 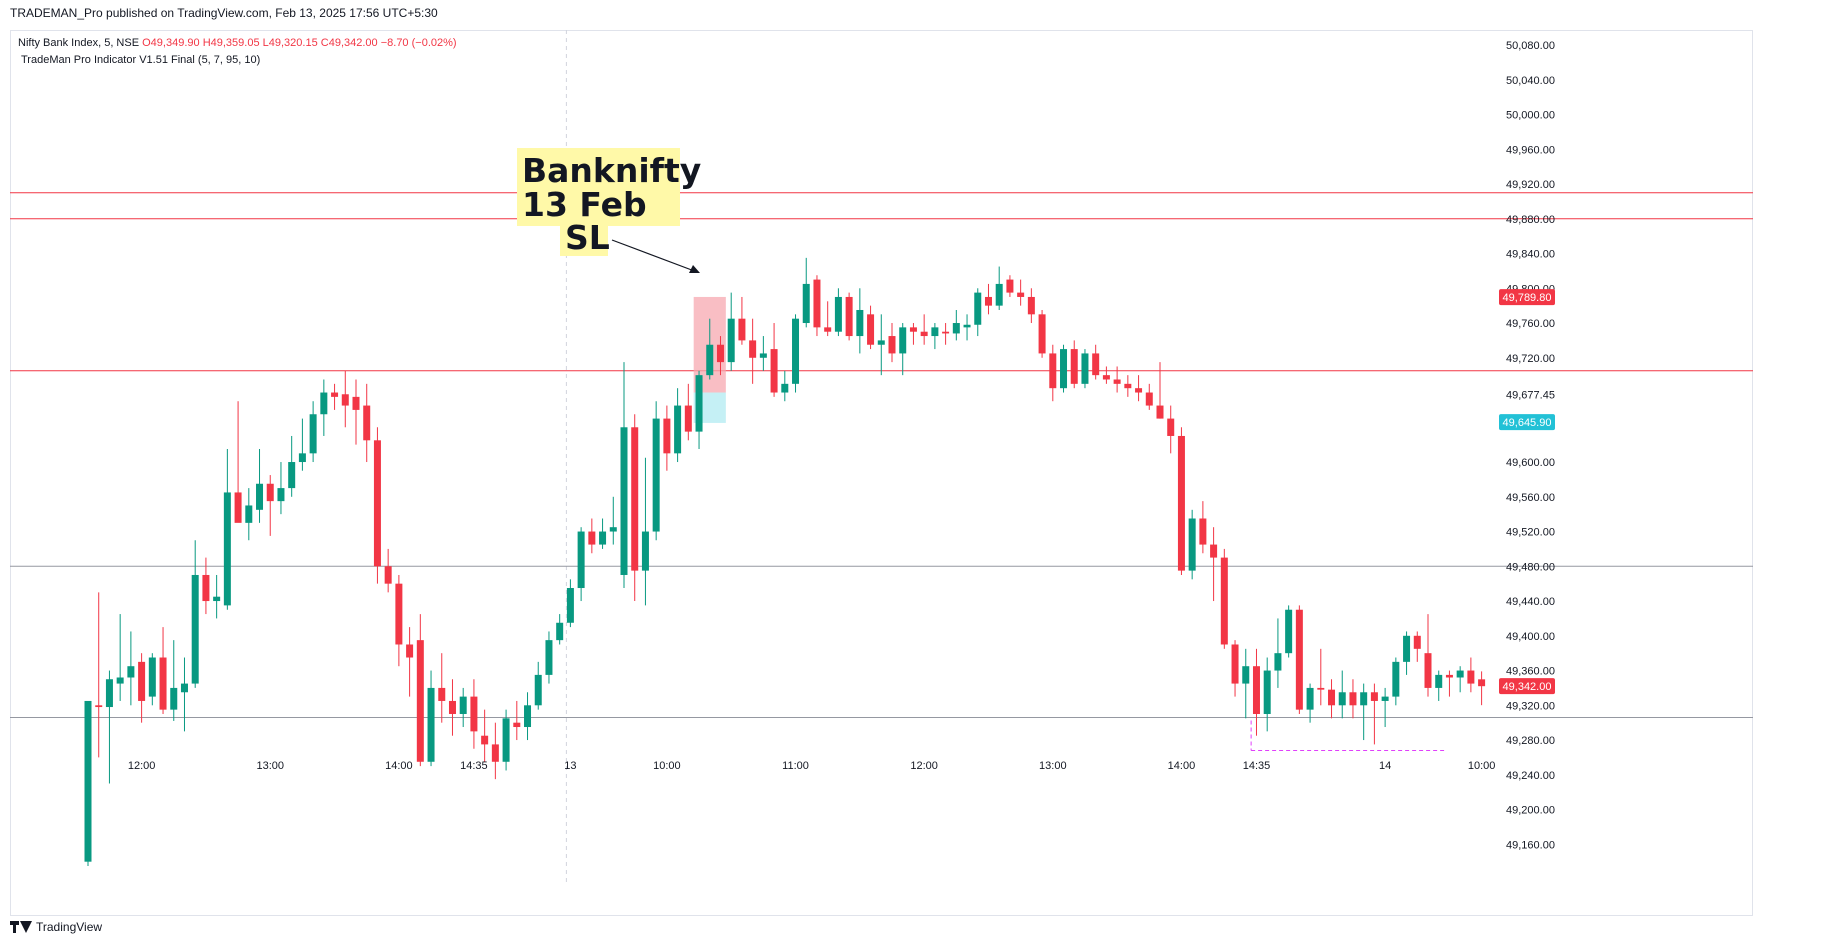 I want to click on price-badge: 49,789.80, so click(x=1527, y=297).